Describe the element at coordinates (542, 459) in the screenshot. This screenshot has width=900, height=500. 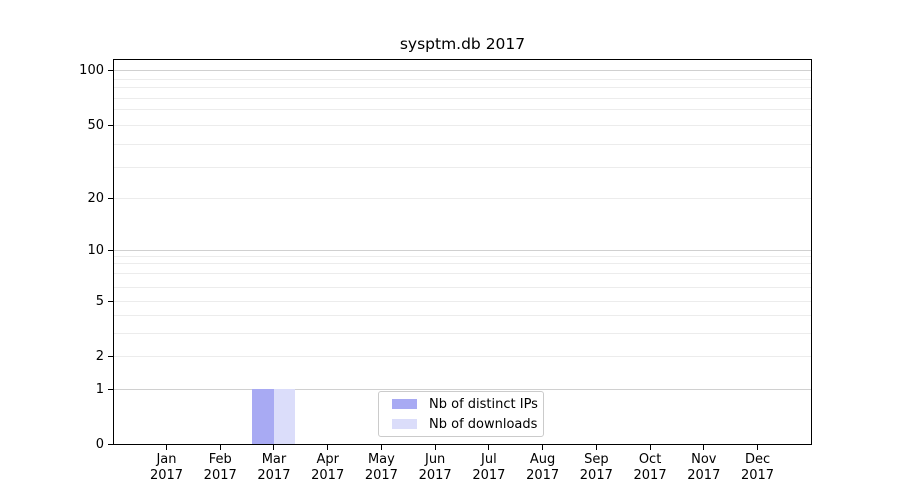
I see `x-tick-month: Aug` at that location.